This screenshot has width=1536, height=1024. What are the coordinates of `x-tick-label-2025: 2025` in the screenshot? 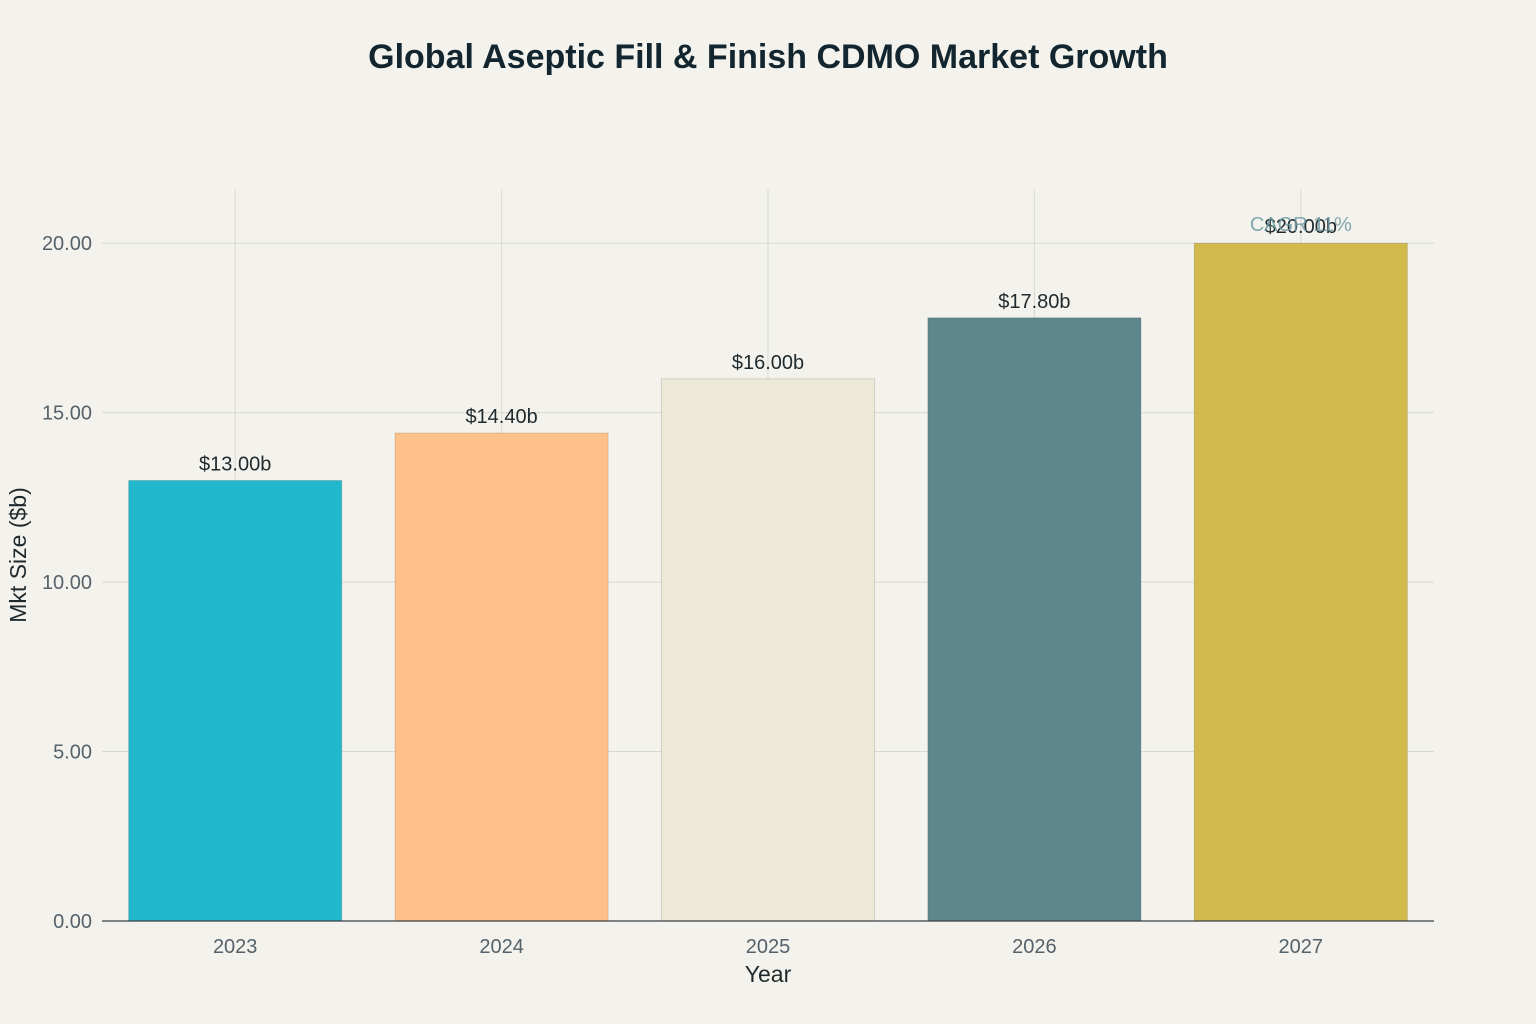 It's located at (768, 947).